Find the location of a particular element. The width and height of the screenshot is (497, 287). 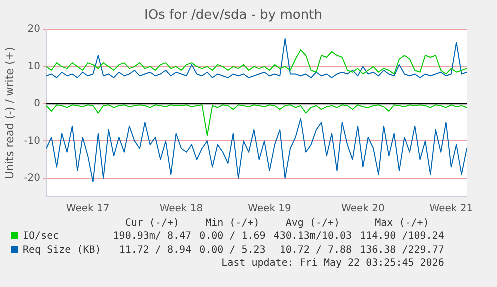

text: 0.00 / 5.23 is located at coordinates (232, 251).